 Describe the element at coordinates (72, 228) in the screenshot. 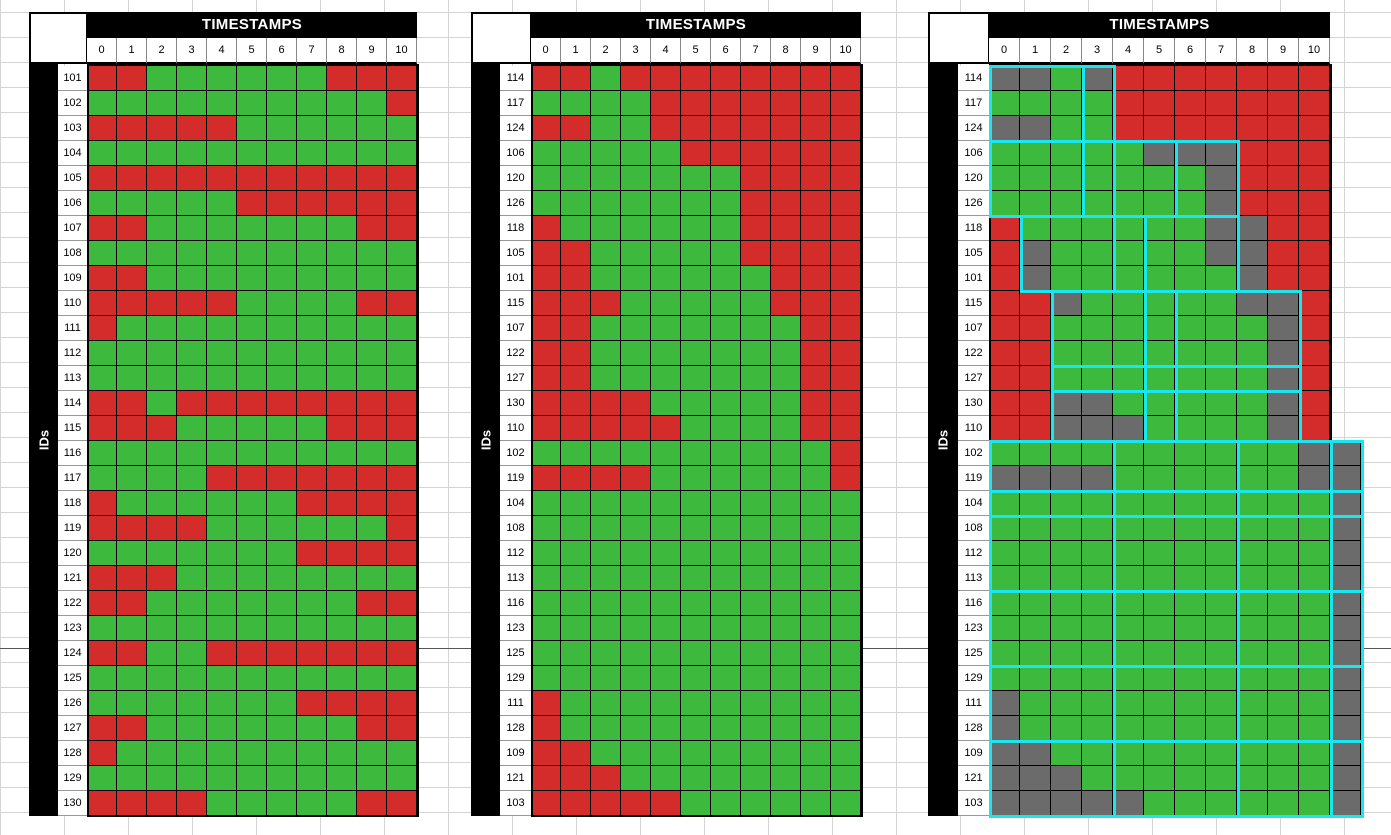

I see `row-id: 107` at that location.